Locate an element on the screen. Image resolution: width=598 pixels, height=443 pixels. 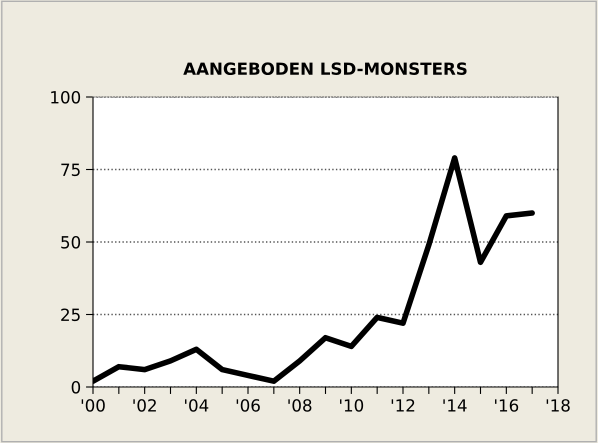
y-tick-label: 75 is located at coordinates (70, 170).